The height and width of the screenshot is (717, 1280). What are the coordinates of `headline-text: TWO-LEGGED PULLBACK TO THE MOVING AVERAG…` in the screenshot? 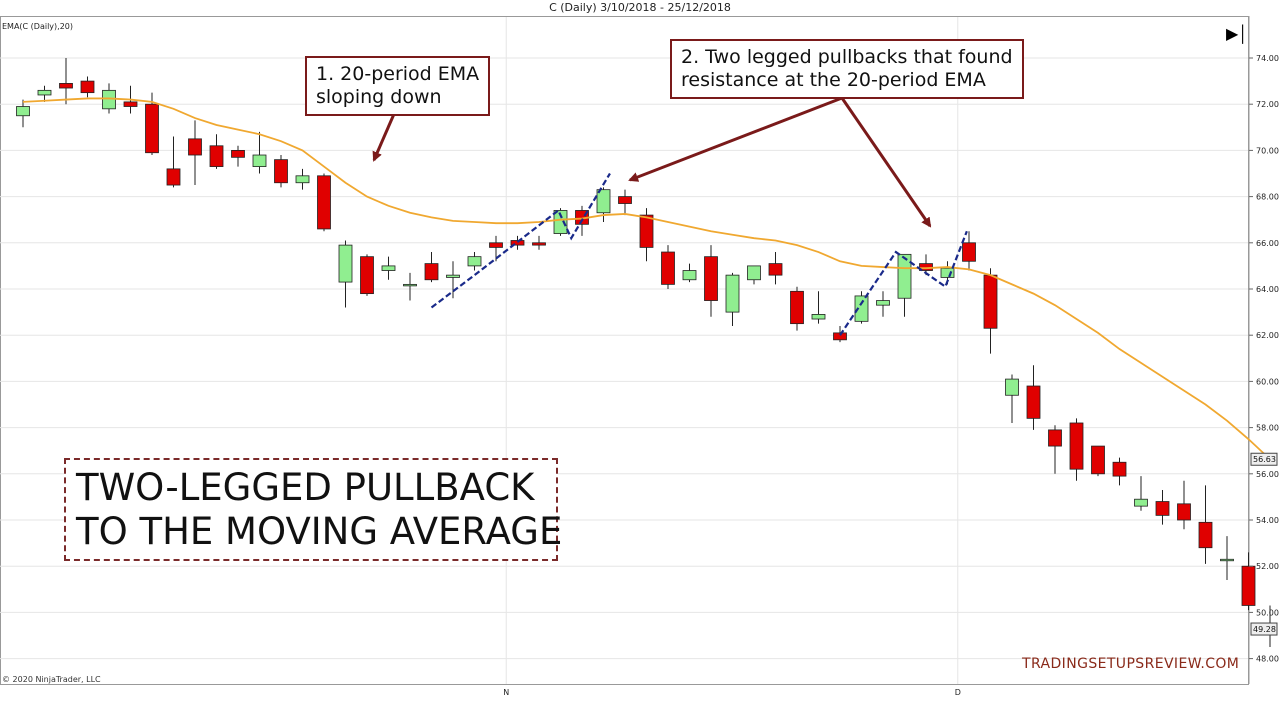 It's located at (319, 509).